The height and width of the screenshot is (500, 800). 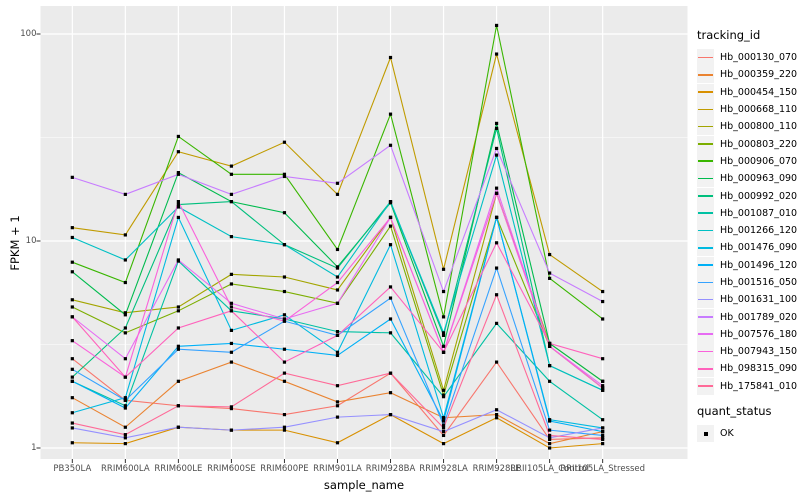 What do you see at coordinates (231, 469) in the screenshot?
I see `x-tick-label-RRIM600SE: RRIM600SE` at bounding box center [231, 469].